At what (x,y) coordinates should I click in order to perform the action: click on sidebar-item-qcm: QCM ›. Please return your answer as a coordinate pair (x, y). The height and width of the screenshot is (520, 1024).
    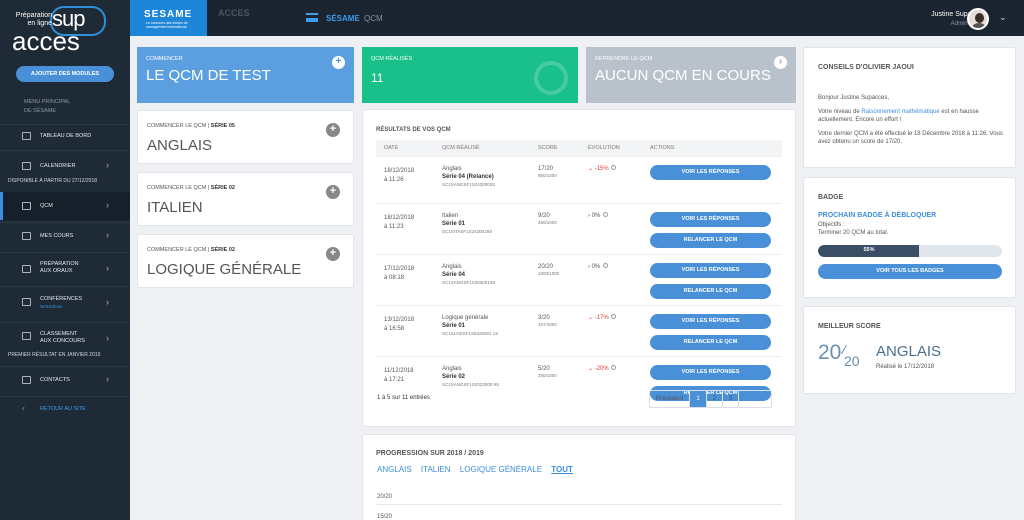
    Looking at the image, I should click on (65, 206).